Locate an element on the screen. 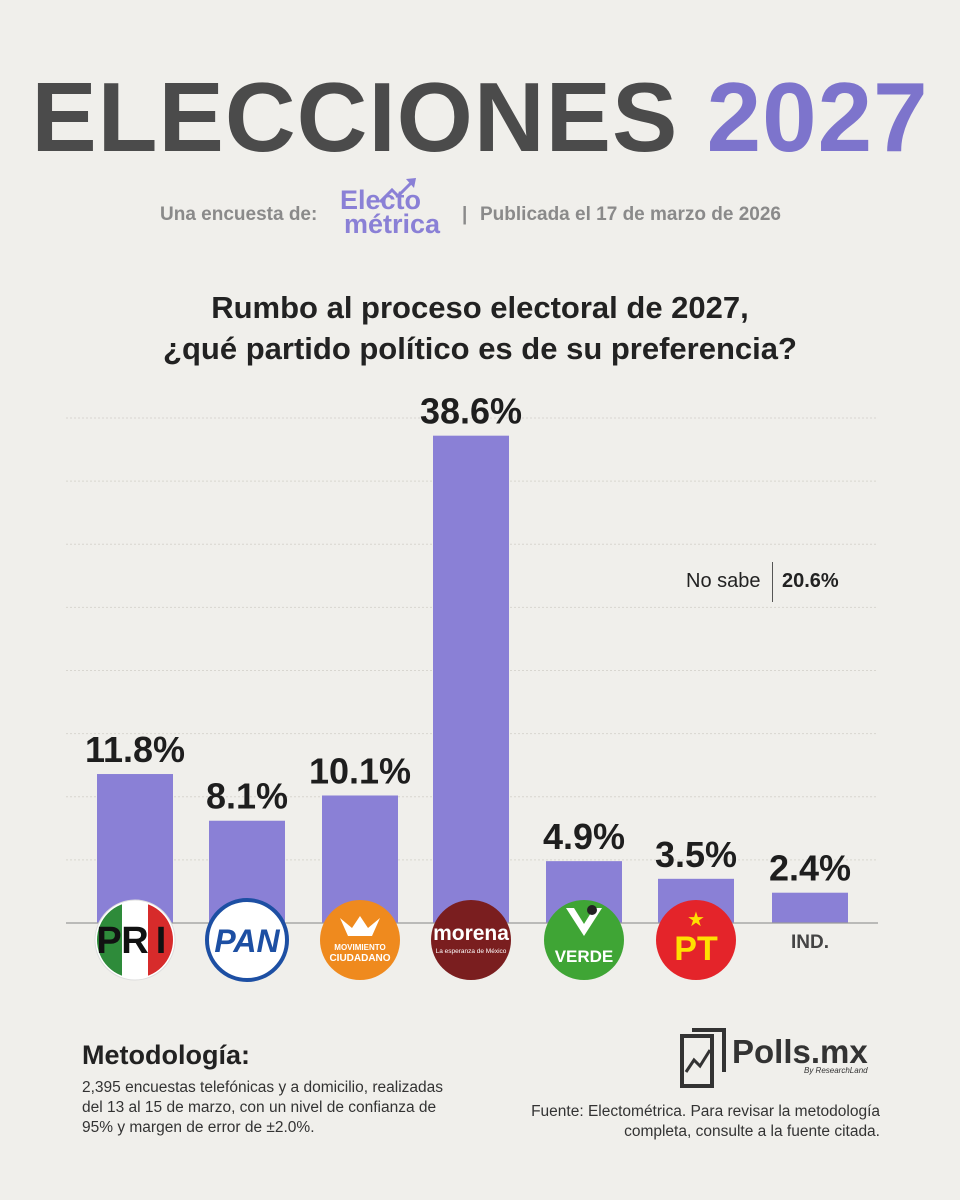 This screenshot has height=1200, width=960. electometrica-logo: Electo métrica is located at coordinates (399, 213).